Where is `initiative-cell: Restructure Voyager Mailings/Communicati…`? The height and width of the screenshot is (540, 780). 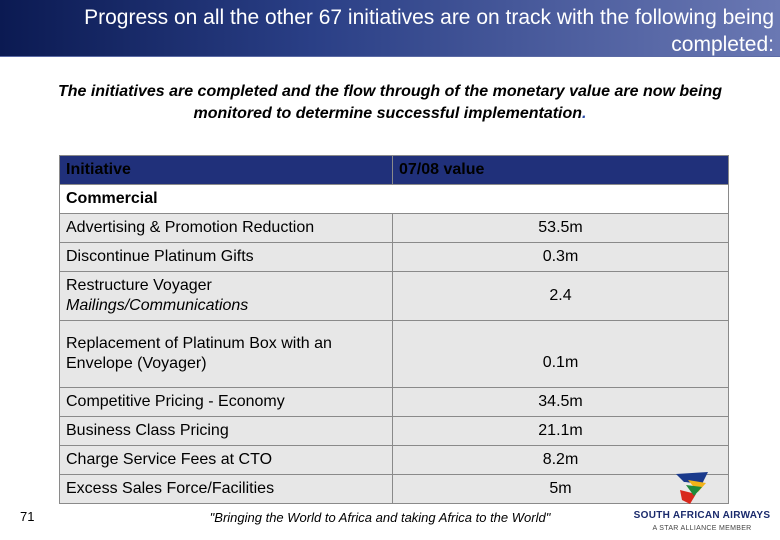 initiative-cell: Restructure Voyager Mailings/Communicati… is located at coordinates (226, 296).